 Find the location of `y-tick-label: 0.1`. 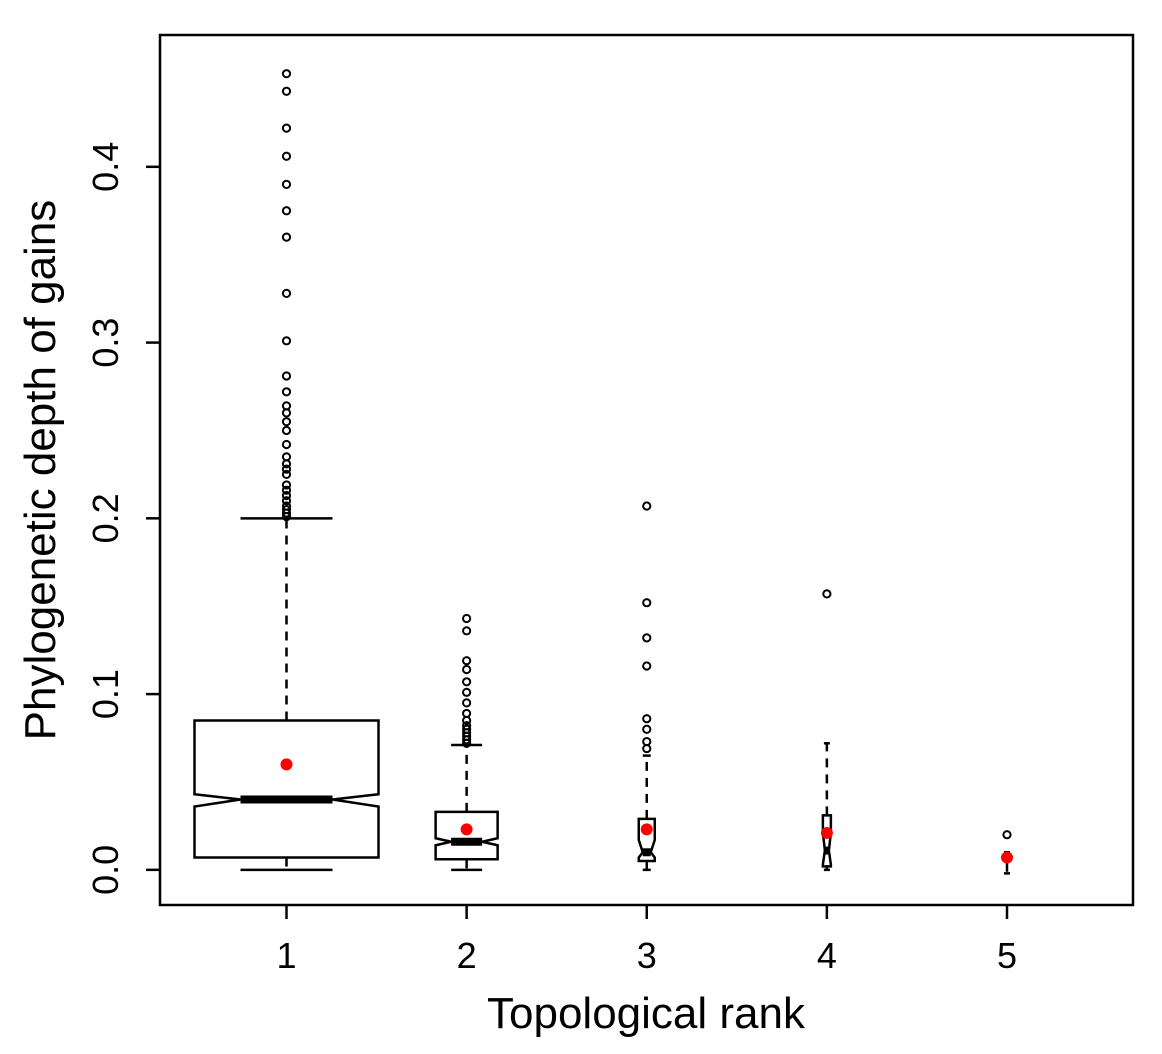

y-tick-label: 0.1 is located at coordinates (105, 694).